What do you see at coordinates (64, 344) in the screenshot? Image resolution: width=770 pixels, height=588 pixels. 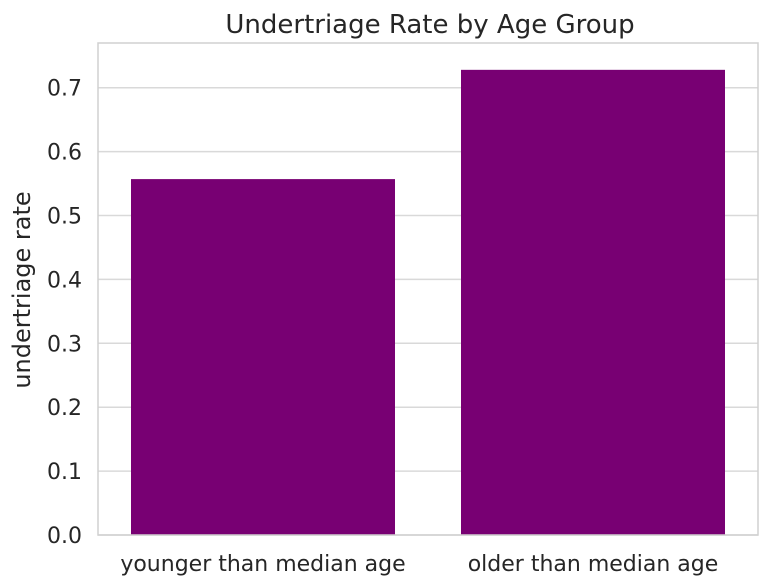 I see `y-tick-label: 0.3` at bounding box center [64, 344].